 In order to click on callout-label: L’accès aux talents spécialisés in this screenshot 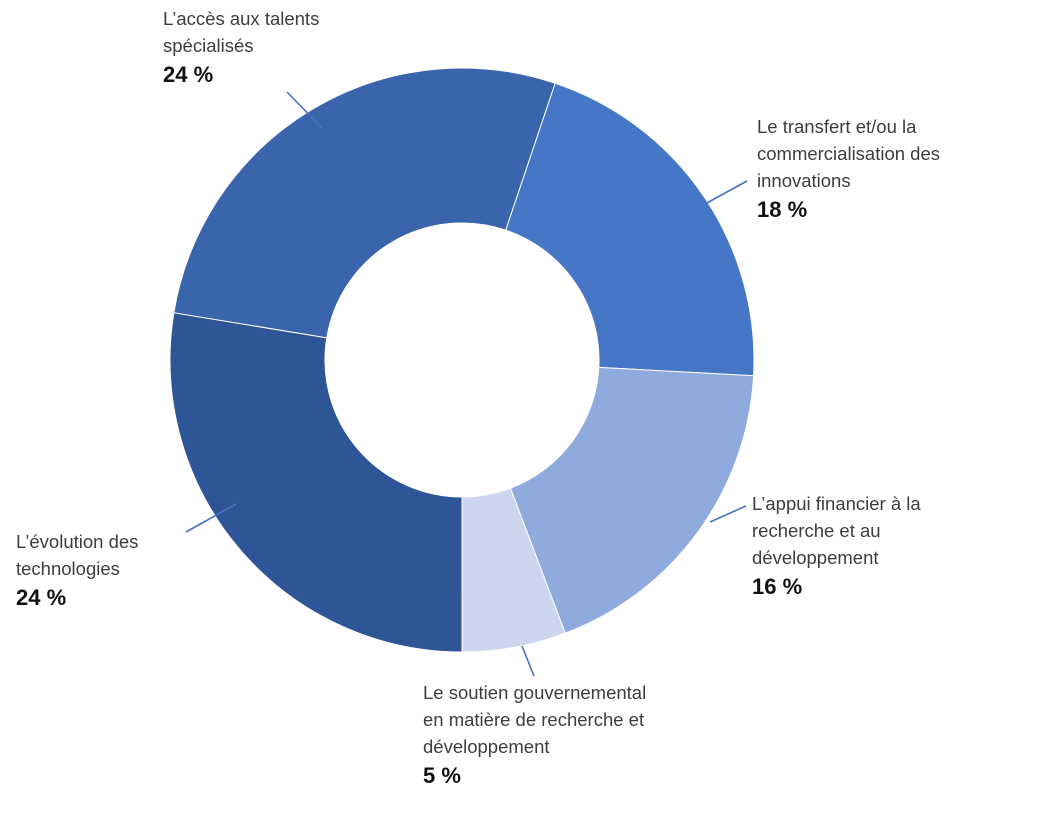, I will do `click(241, 32)`.